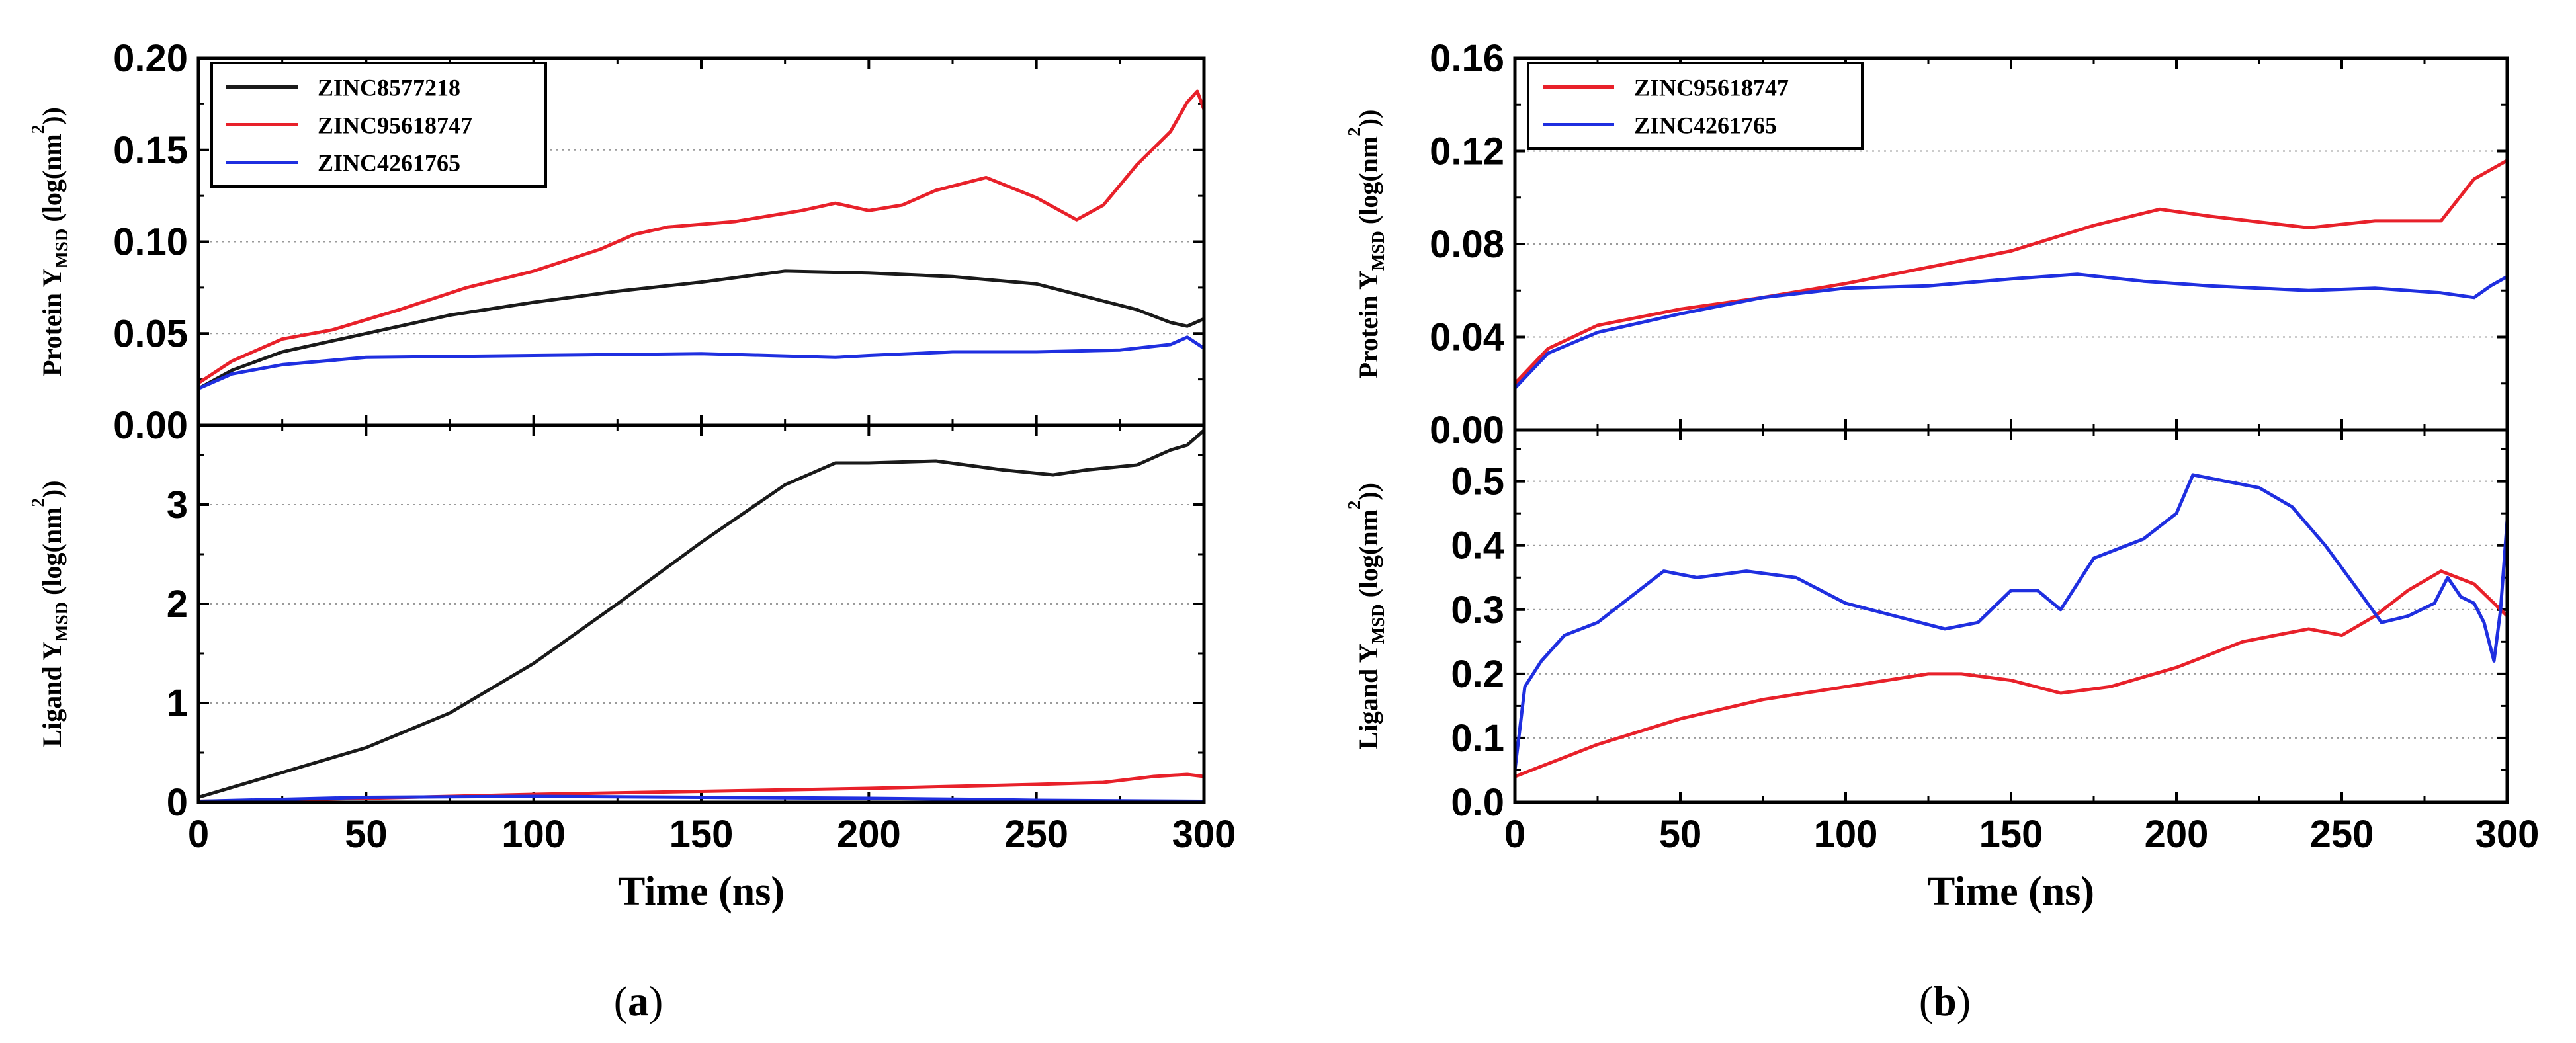  I want to click on panel-label: (b), so click(1945, 1001).